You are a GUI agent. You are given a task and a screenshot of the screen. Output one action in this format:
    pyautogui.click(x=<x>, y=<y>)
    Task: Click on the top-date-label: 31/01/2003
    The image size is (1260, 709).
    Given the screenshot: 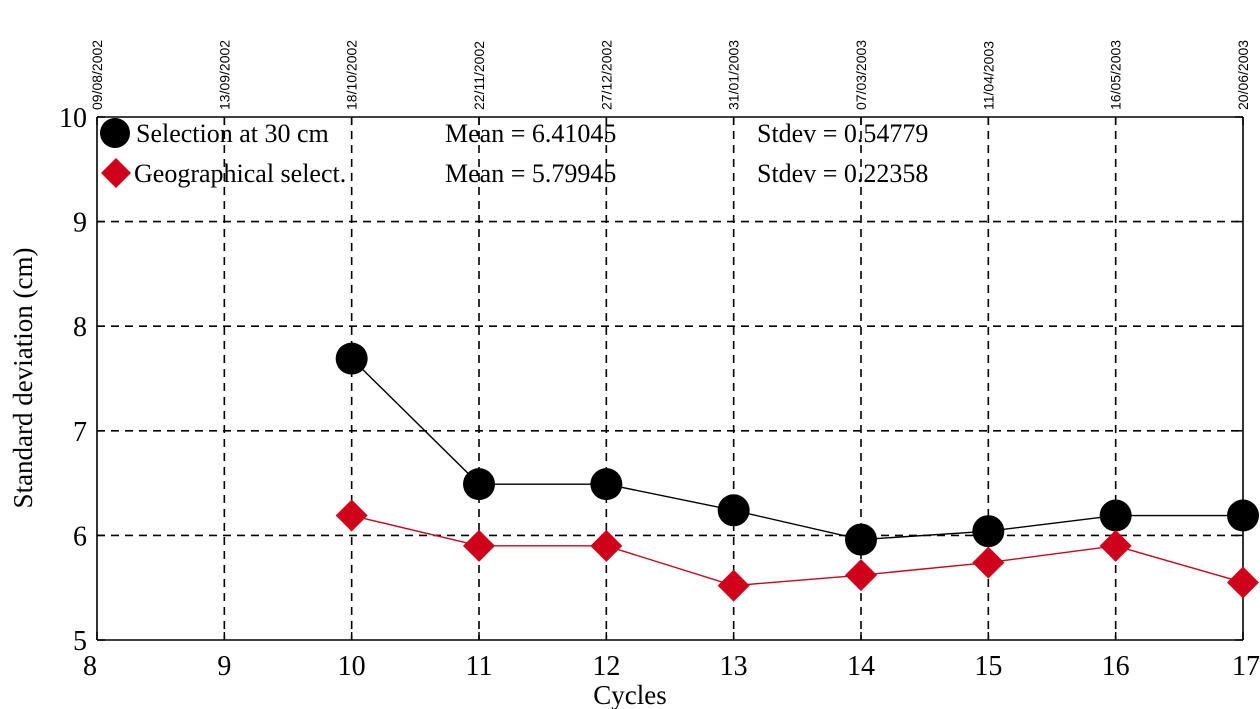 What is the action you would take?
    pyautogui.click(x=734, y=75)
    